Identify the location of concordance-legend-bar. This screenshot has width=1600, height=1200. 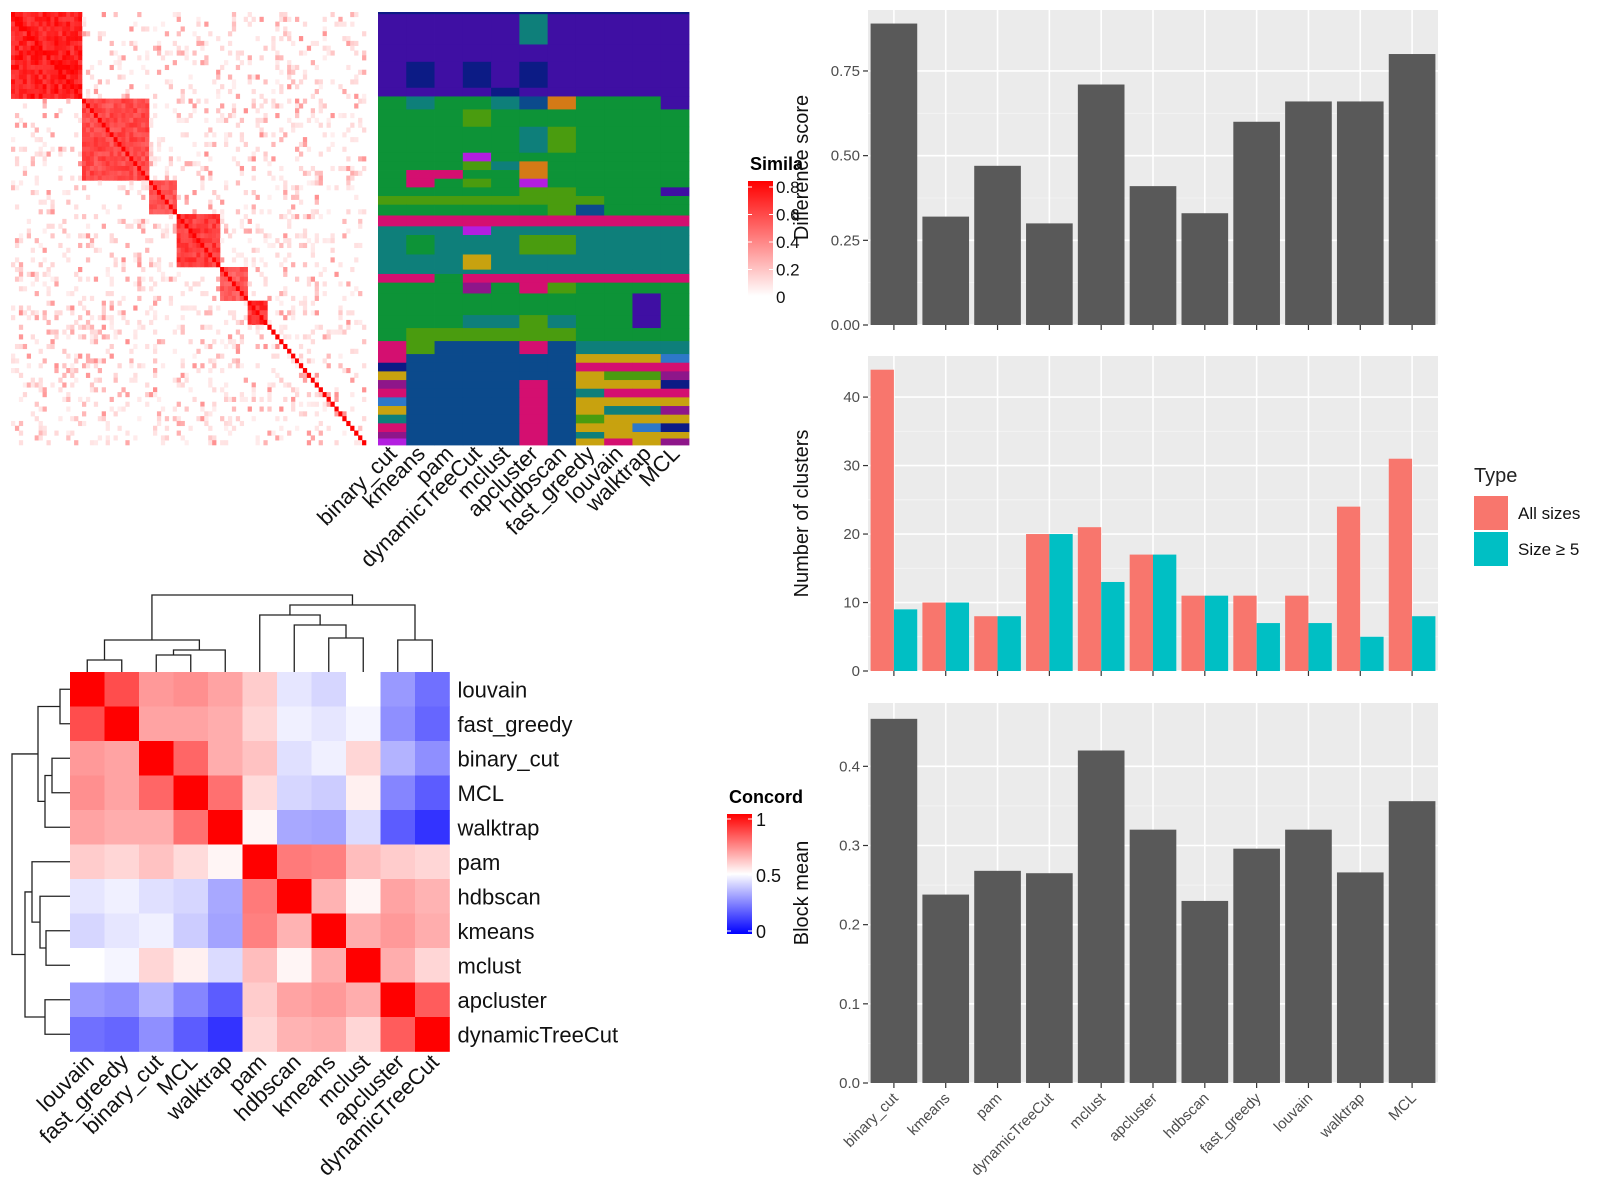
(739, 874).